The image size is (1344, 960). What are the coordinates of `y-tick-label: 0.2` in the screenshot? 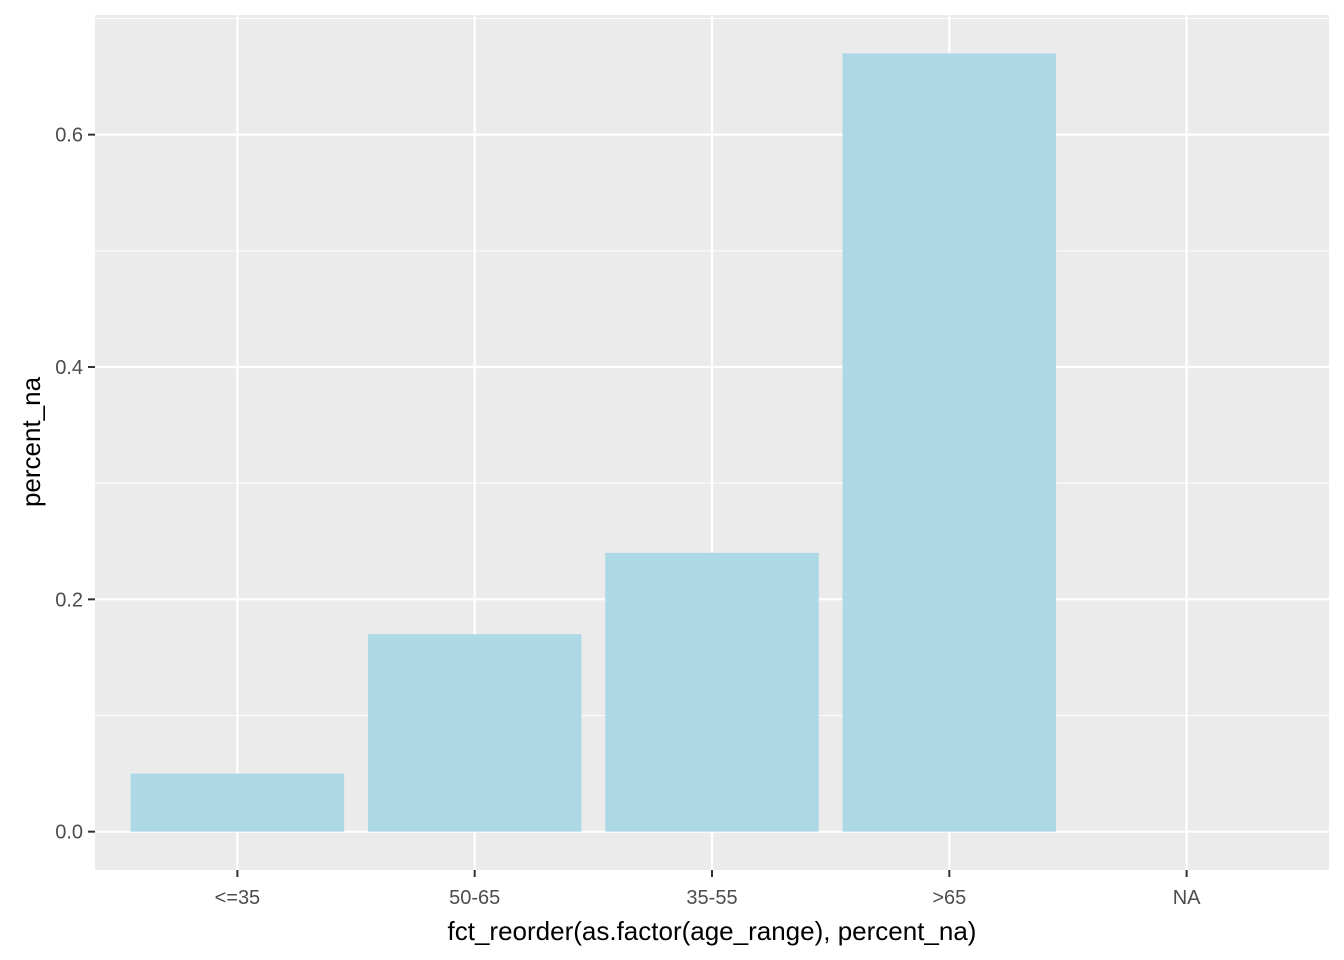 It's located at (69, 600).